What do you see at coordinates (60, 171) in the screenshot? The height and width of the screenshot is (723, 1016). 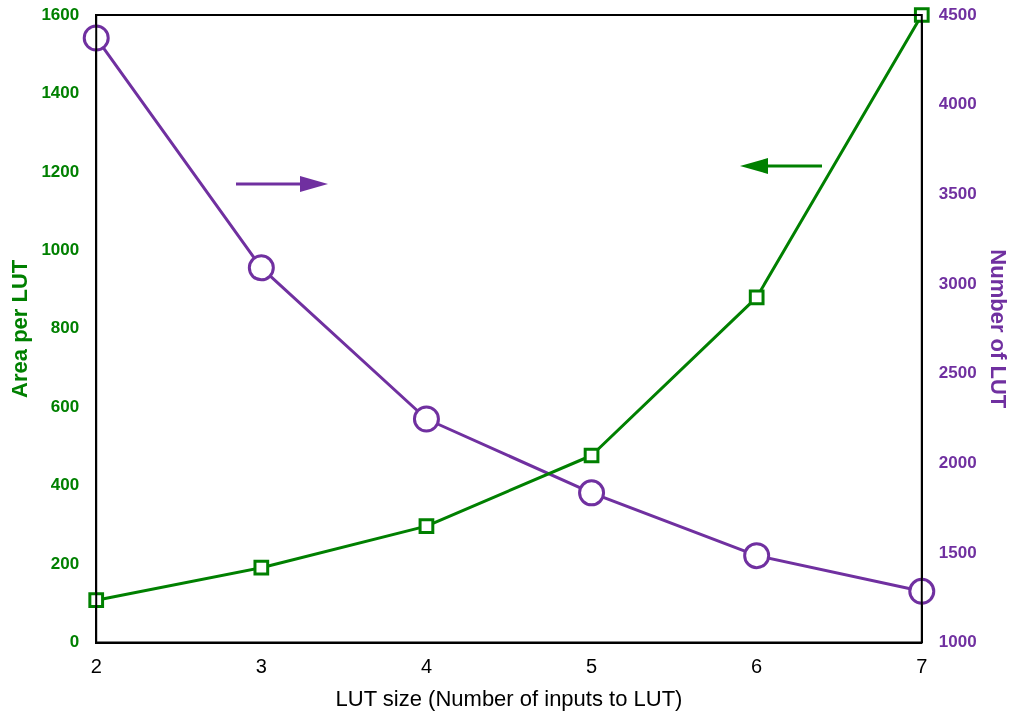 I see `y-tick-label: 1200` at bounding box center [60, 171].